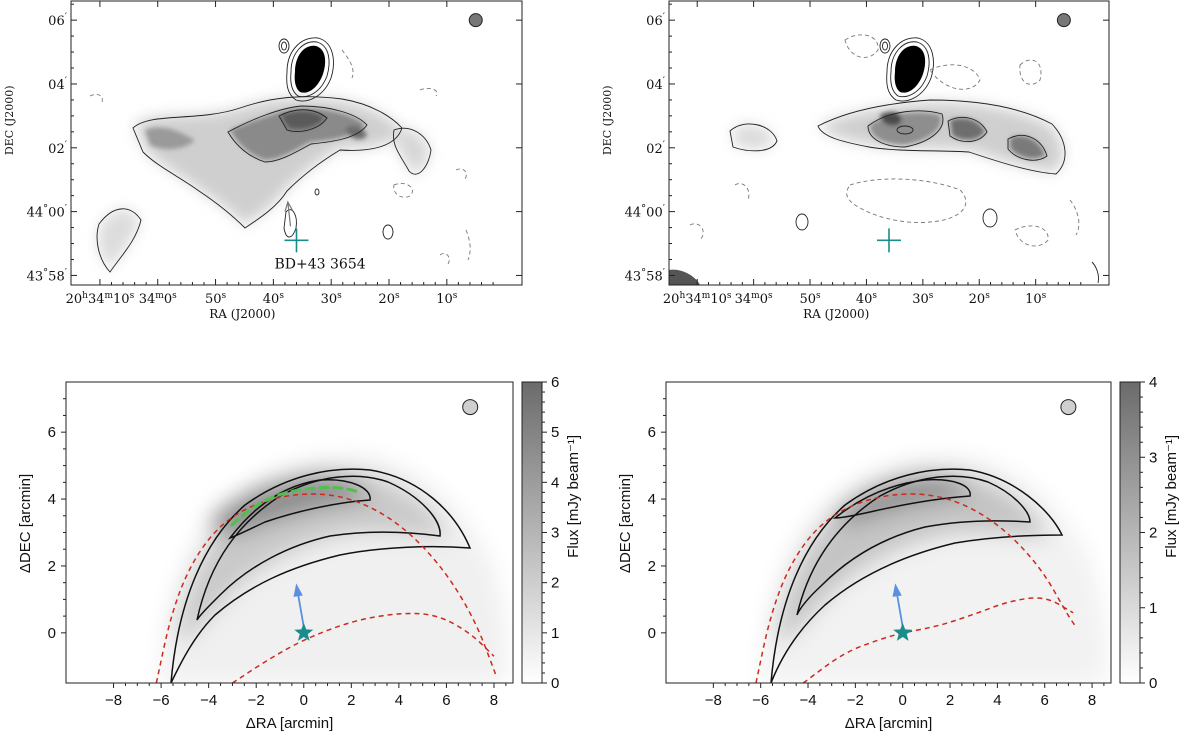  Describe the element at coordinates (290, 723) in the screenshot. I see `bottom-left-xlabel: ΔRA [arcmin]` at that location.